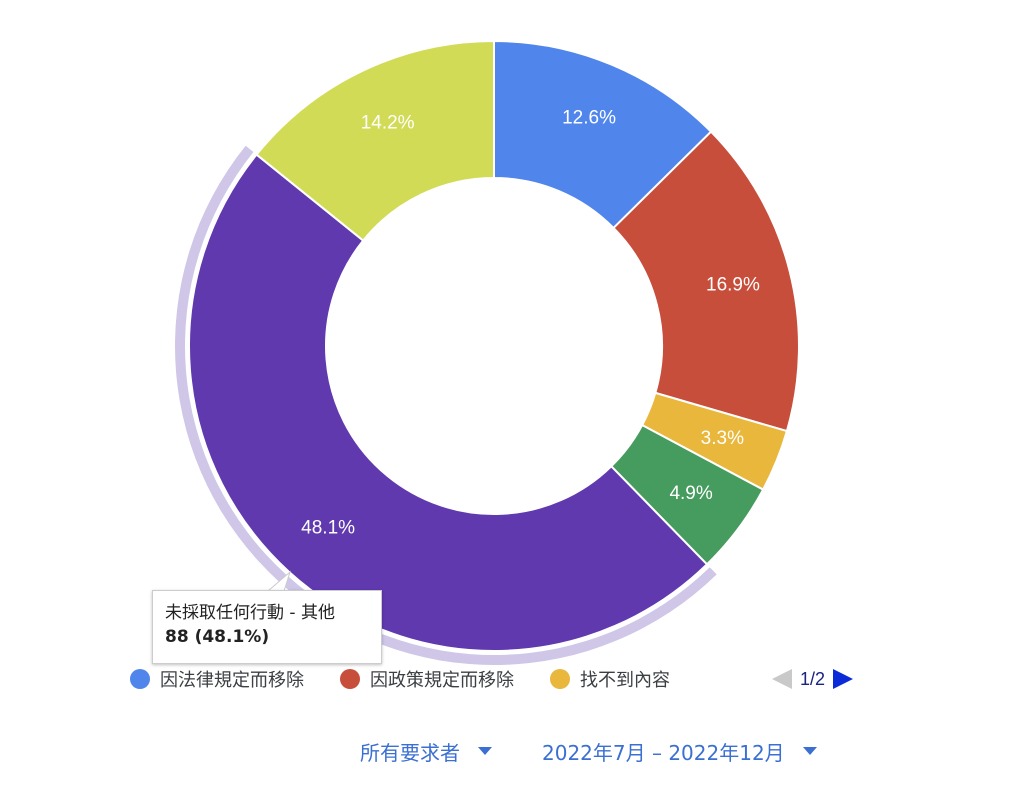 The width and height of the screenshot is (1024, 788). I want to click on date-range-dropdown: 2022年7月 – 2022年12月, so click(679, 751).